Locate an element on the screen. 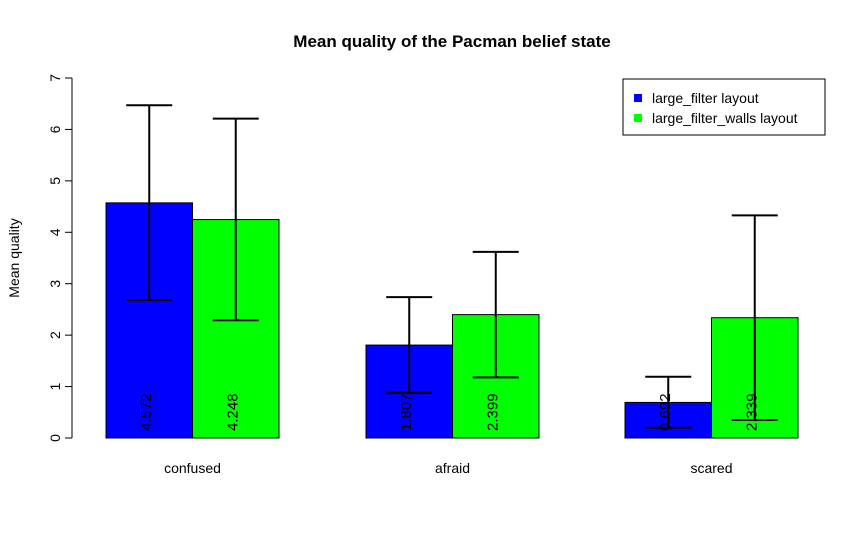 The height and width of the screenshot is (537, 866). y-tick-label: 6 is located at coordinates (55, 129).